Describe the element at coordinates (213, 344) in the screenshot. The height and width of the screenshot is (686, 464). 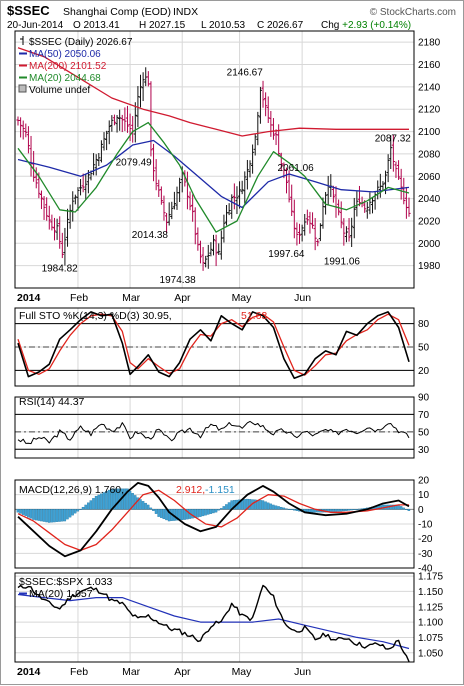
I see `sto-d-line` at that location.